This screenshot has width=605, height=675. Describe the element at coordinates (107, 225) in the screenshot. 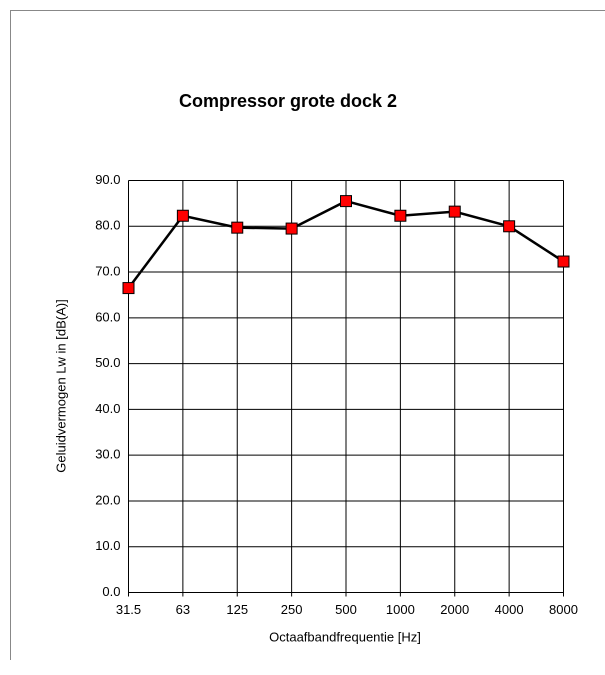

I see `y-tick-label: 80.0` at that location.